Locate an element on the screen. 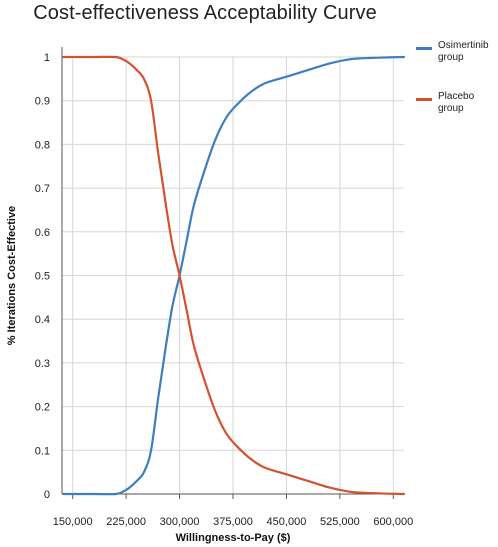 The width and height of the screenshot is (498, 547). legend-item-placebo: Placebo group is located at coordinates (457, 115).